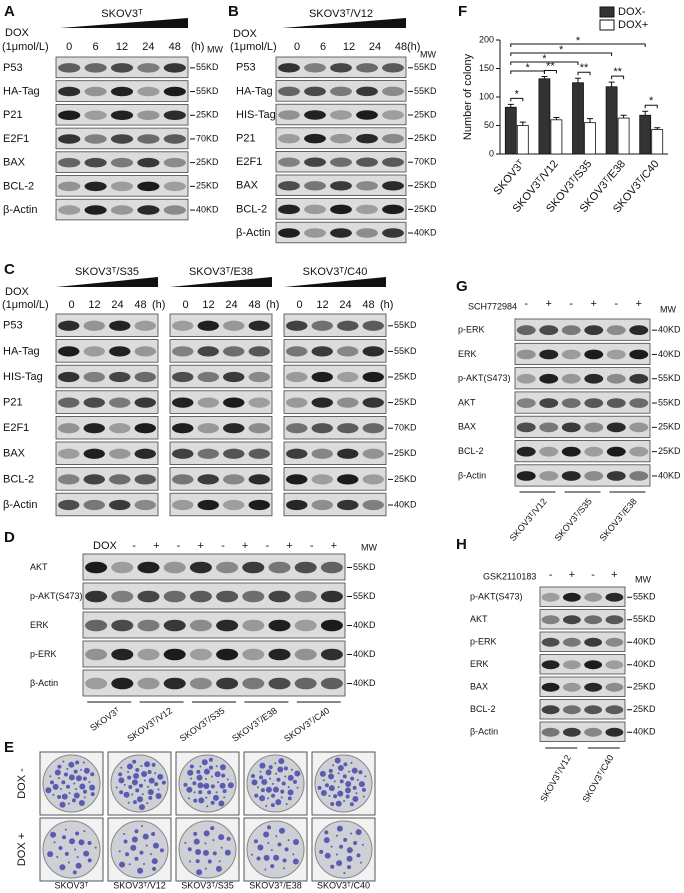  Describe the element at coordinates (386, 305) in the screenshot. I see `unit: (h)` at that location.